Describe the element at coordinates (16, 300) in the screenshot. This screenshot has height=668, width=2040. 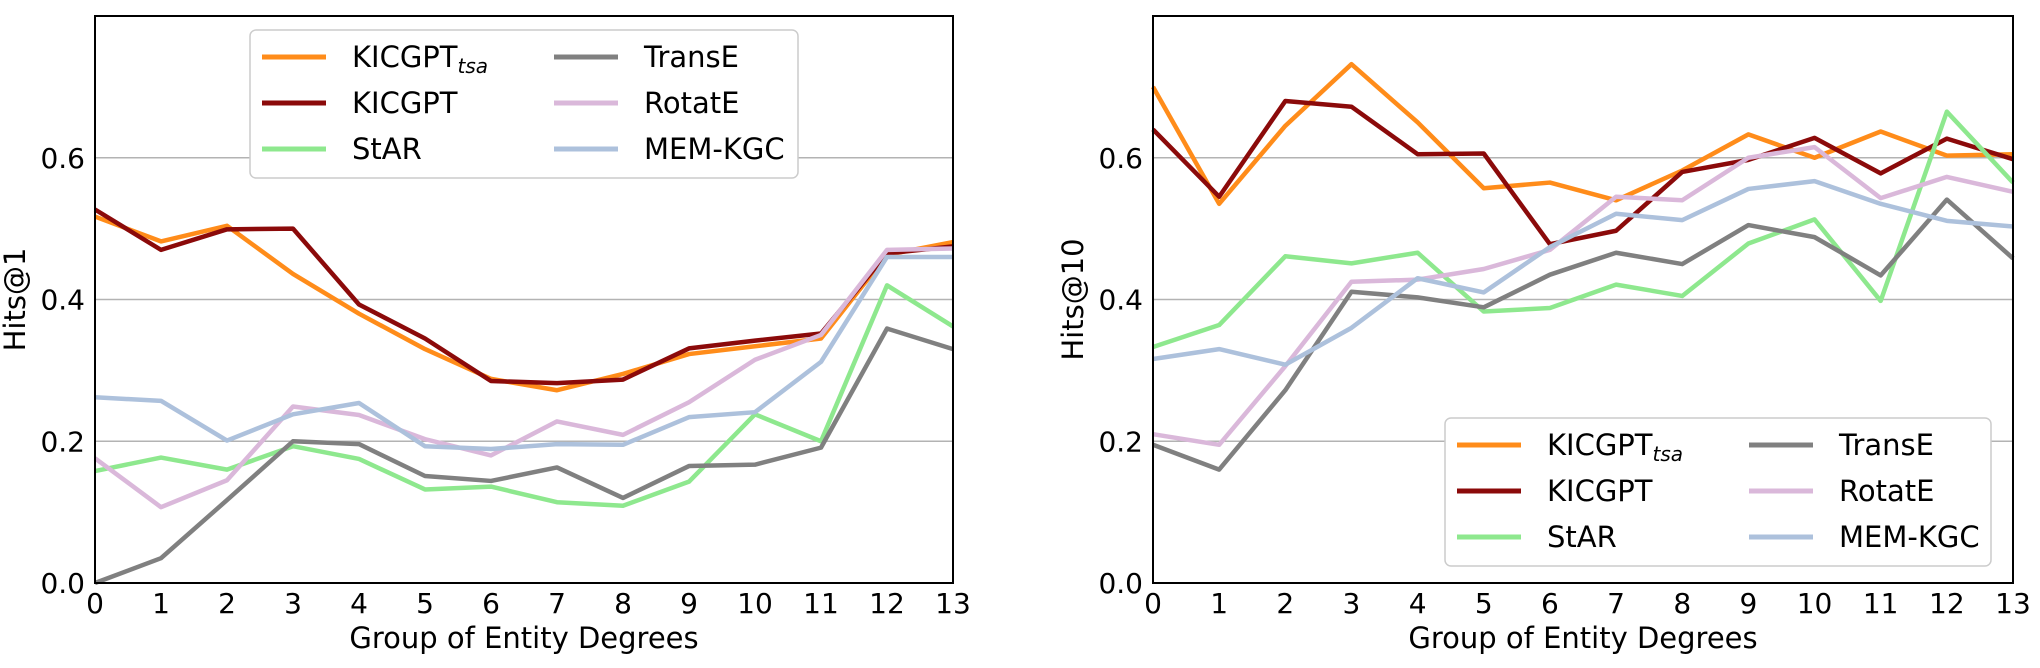
I see `y-axis-label: Hits@1` at that location.